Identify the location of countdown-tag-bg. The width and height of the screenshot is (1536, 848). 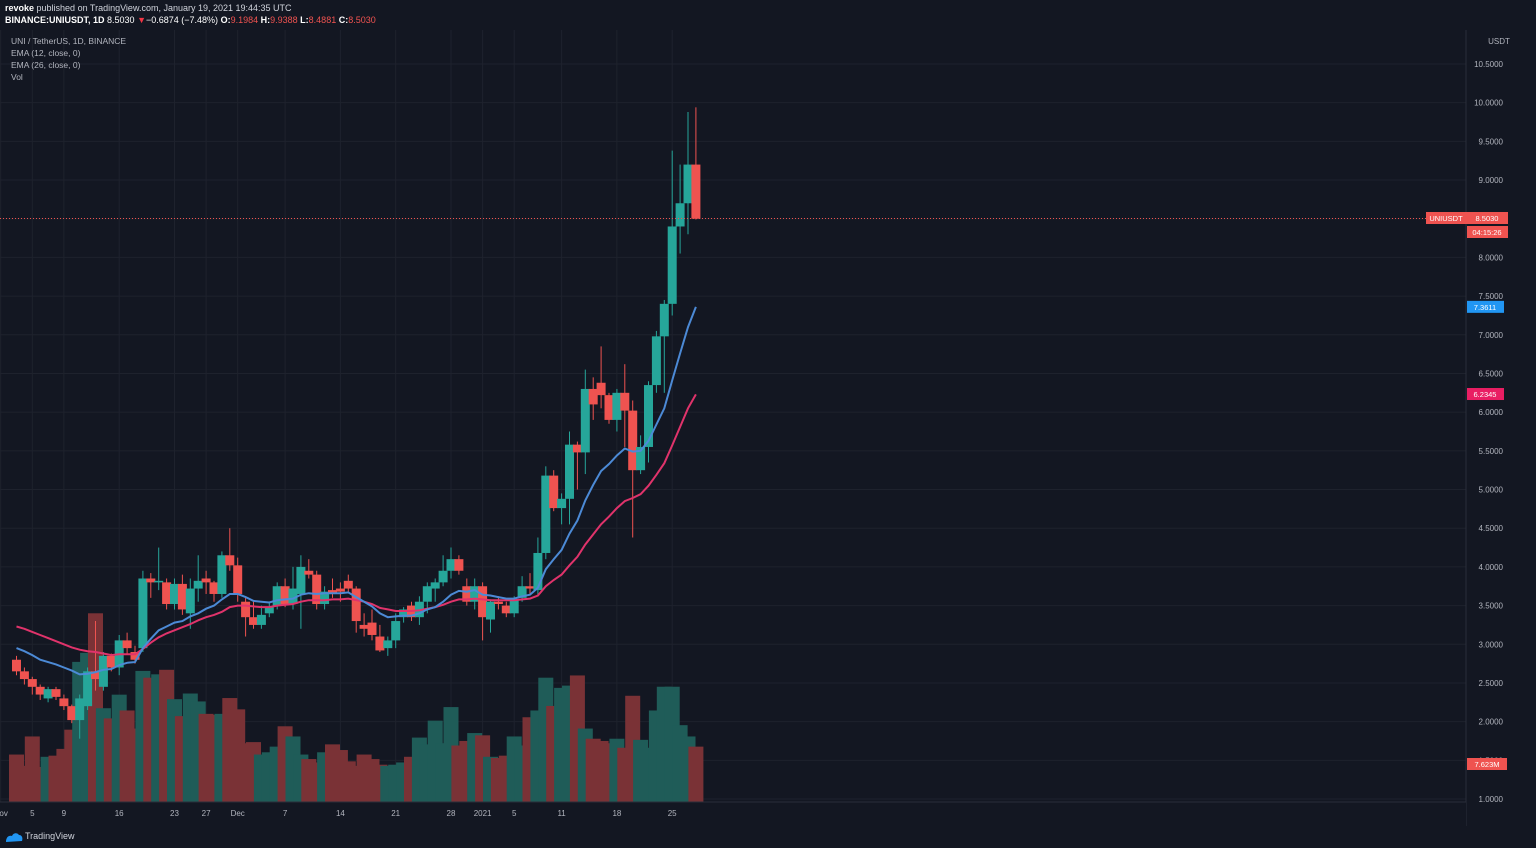
(1487, 232).